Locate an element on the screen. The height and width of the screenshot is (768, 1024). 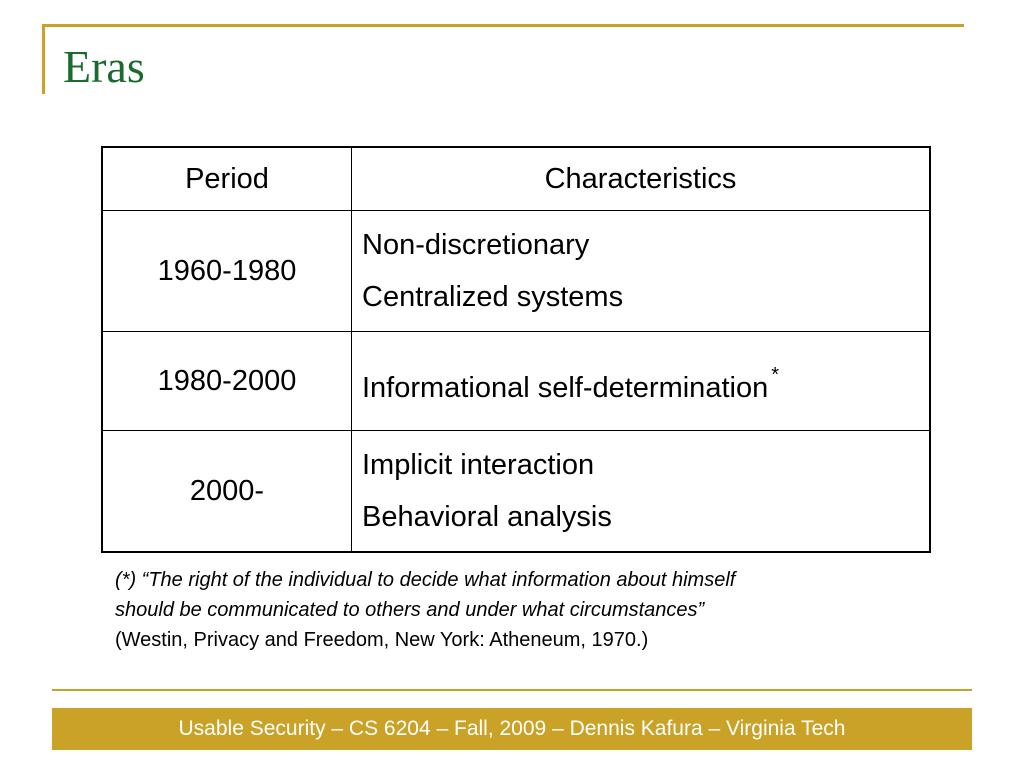
footnote-marker: * is located at coordinates (775, 374).